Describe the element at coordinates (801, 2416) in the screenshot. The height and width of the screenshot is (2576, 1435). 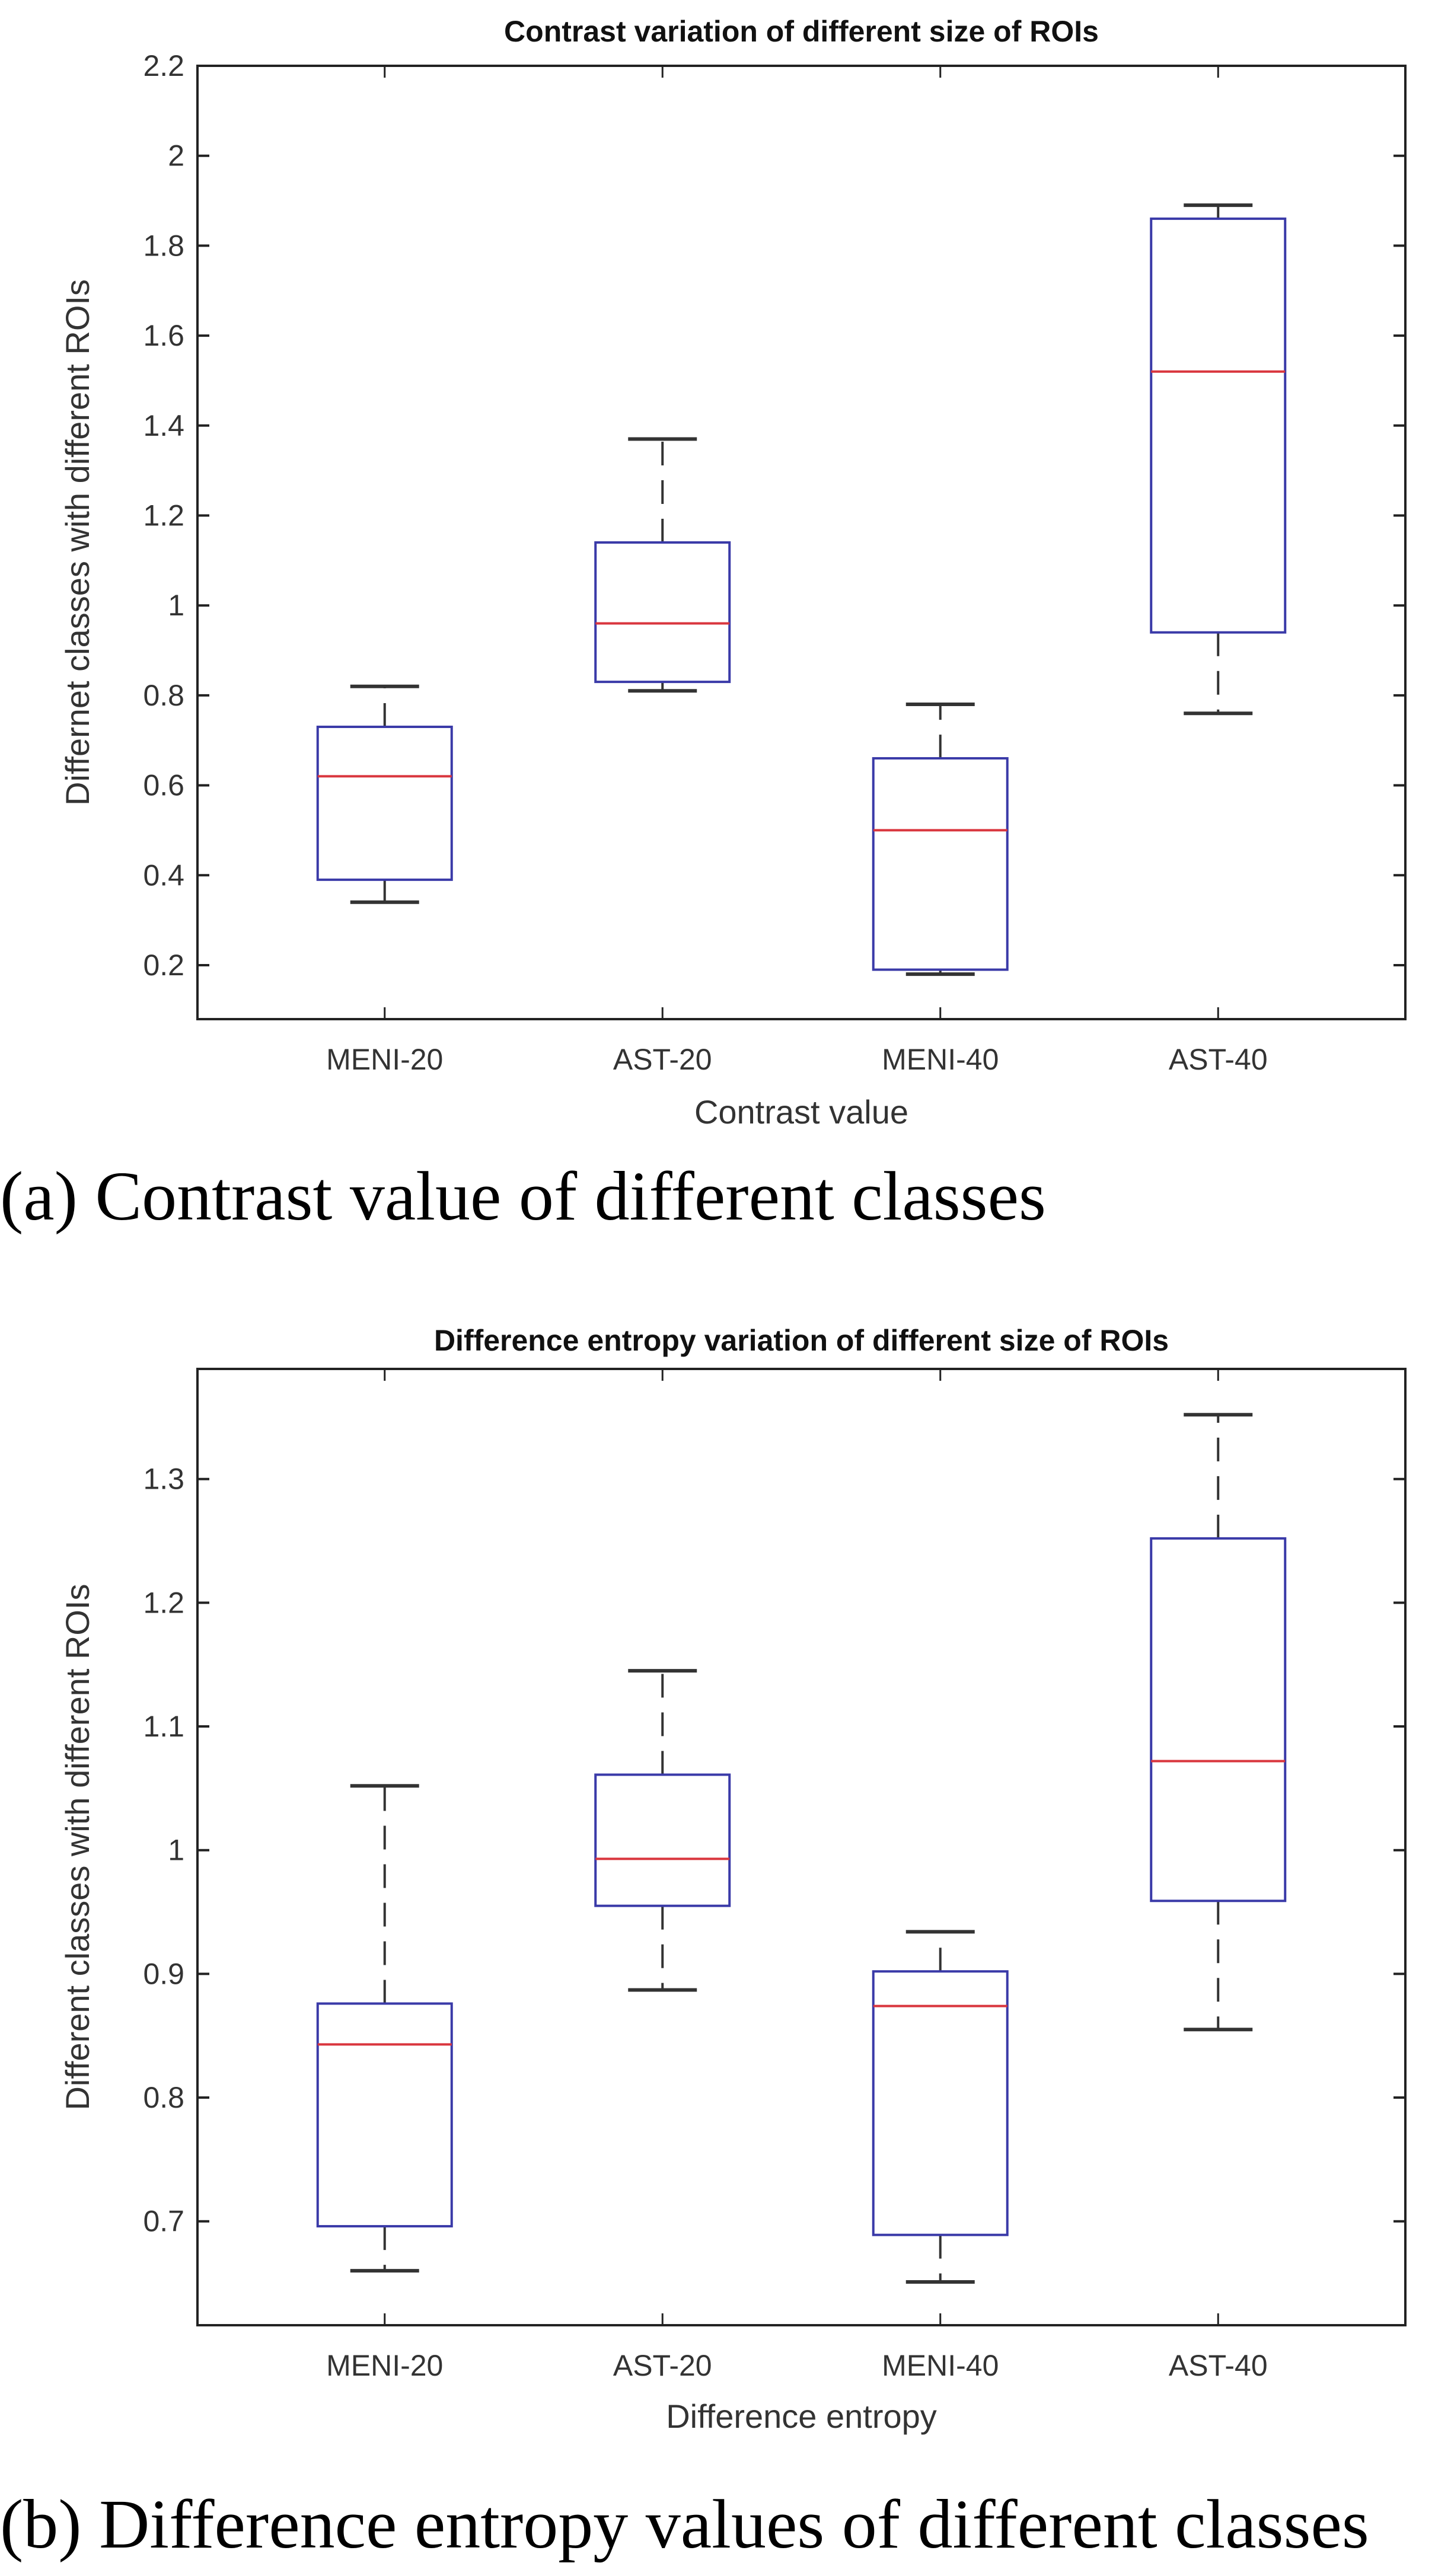
I see `x-axis-label: Difference entropy` at that location.